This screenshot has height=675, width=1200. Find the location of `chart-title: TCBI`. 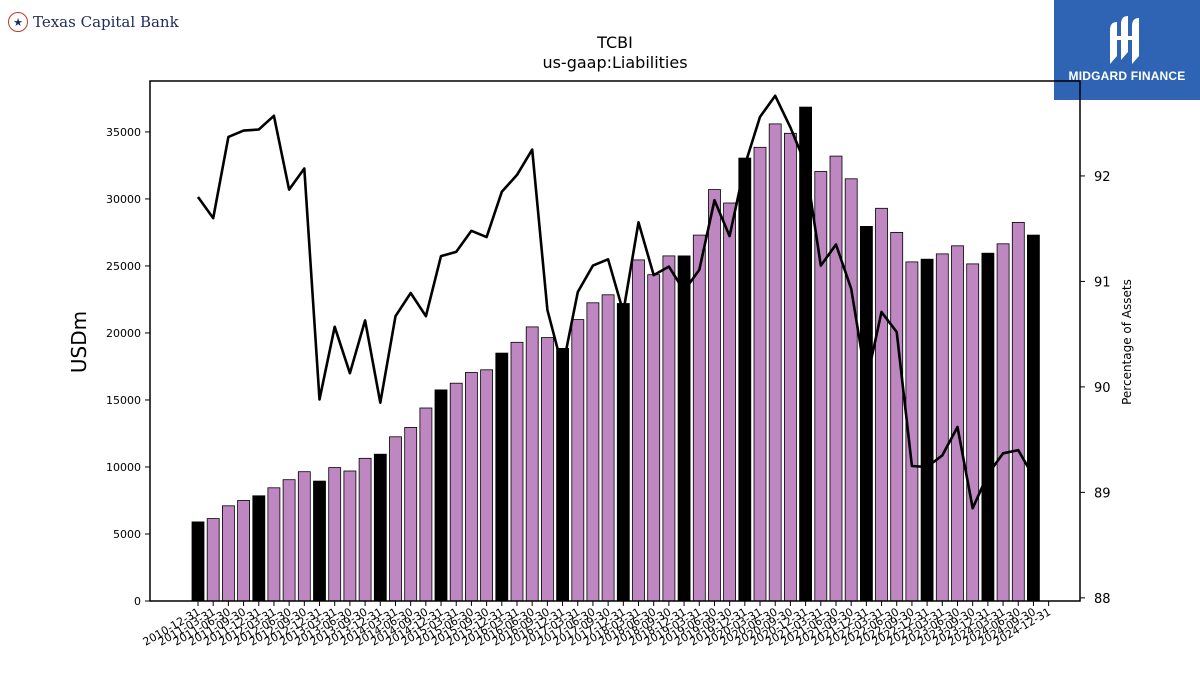

chart-title: TCBI is located at coordinates (614, 42).